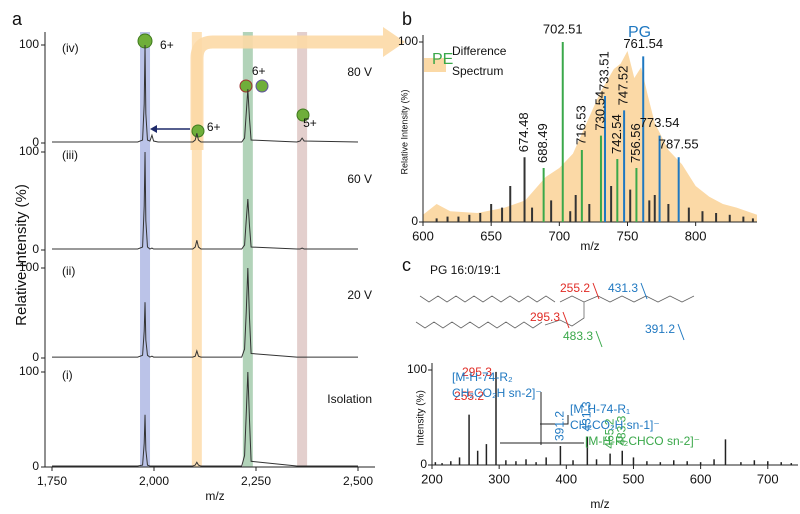 This screenshot has width=800, height=514. I want to click on series-label: PE, so click(442, 59).